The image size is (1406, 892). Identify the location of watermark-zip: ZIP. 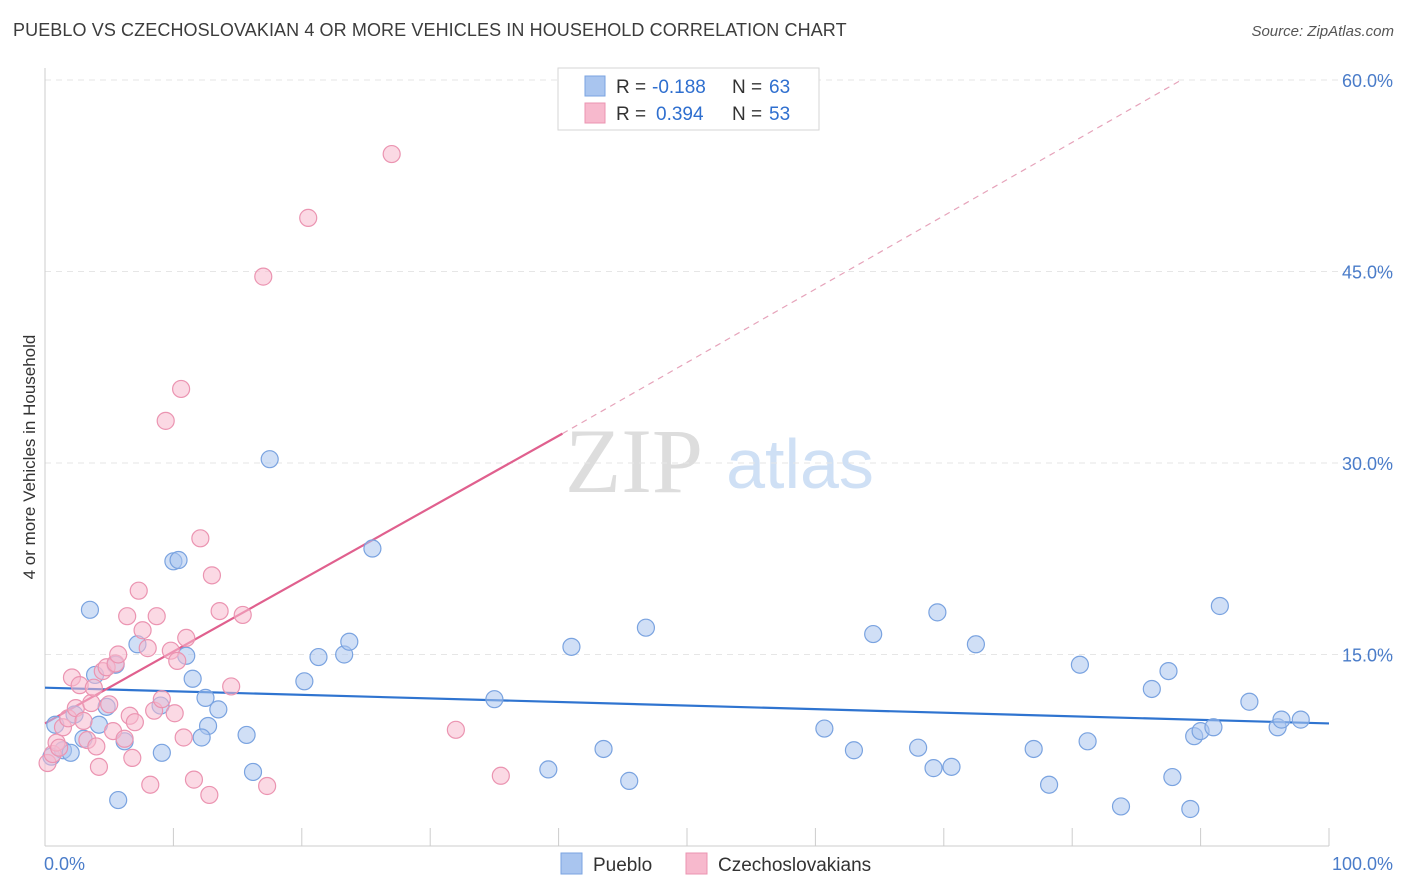
(634, 461).